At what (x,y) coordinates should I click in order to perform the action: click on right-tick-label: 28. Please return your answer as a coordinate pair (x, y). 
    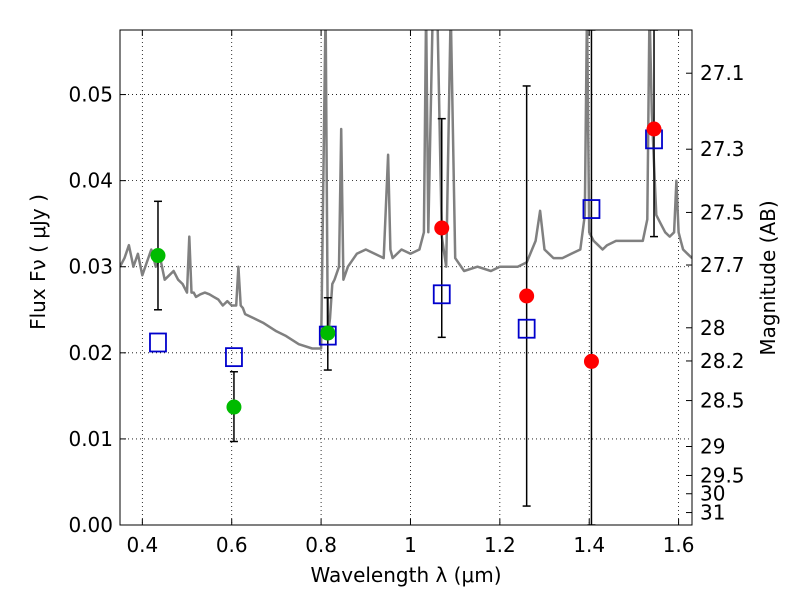
    Looking at the image, I should click on (712, 328).